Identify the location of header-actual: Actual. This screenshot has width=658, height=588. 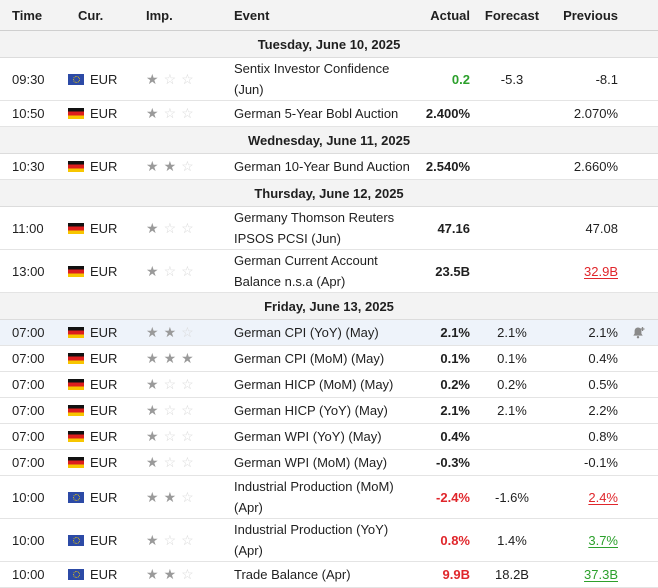
(442, 15).